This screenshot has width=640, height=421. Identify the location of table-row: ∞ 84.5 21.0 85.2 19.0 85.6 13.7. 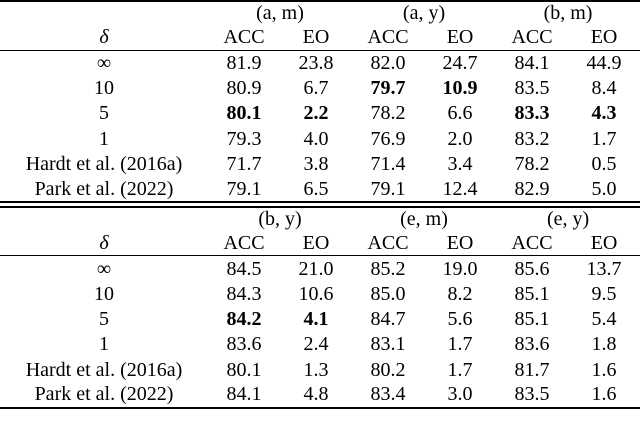
(320, 268).